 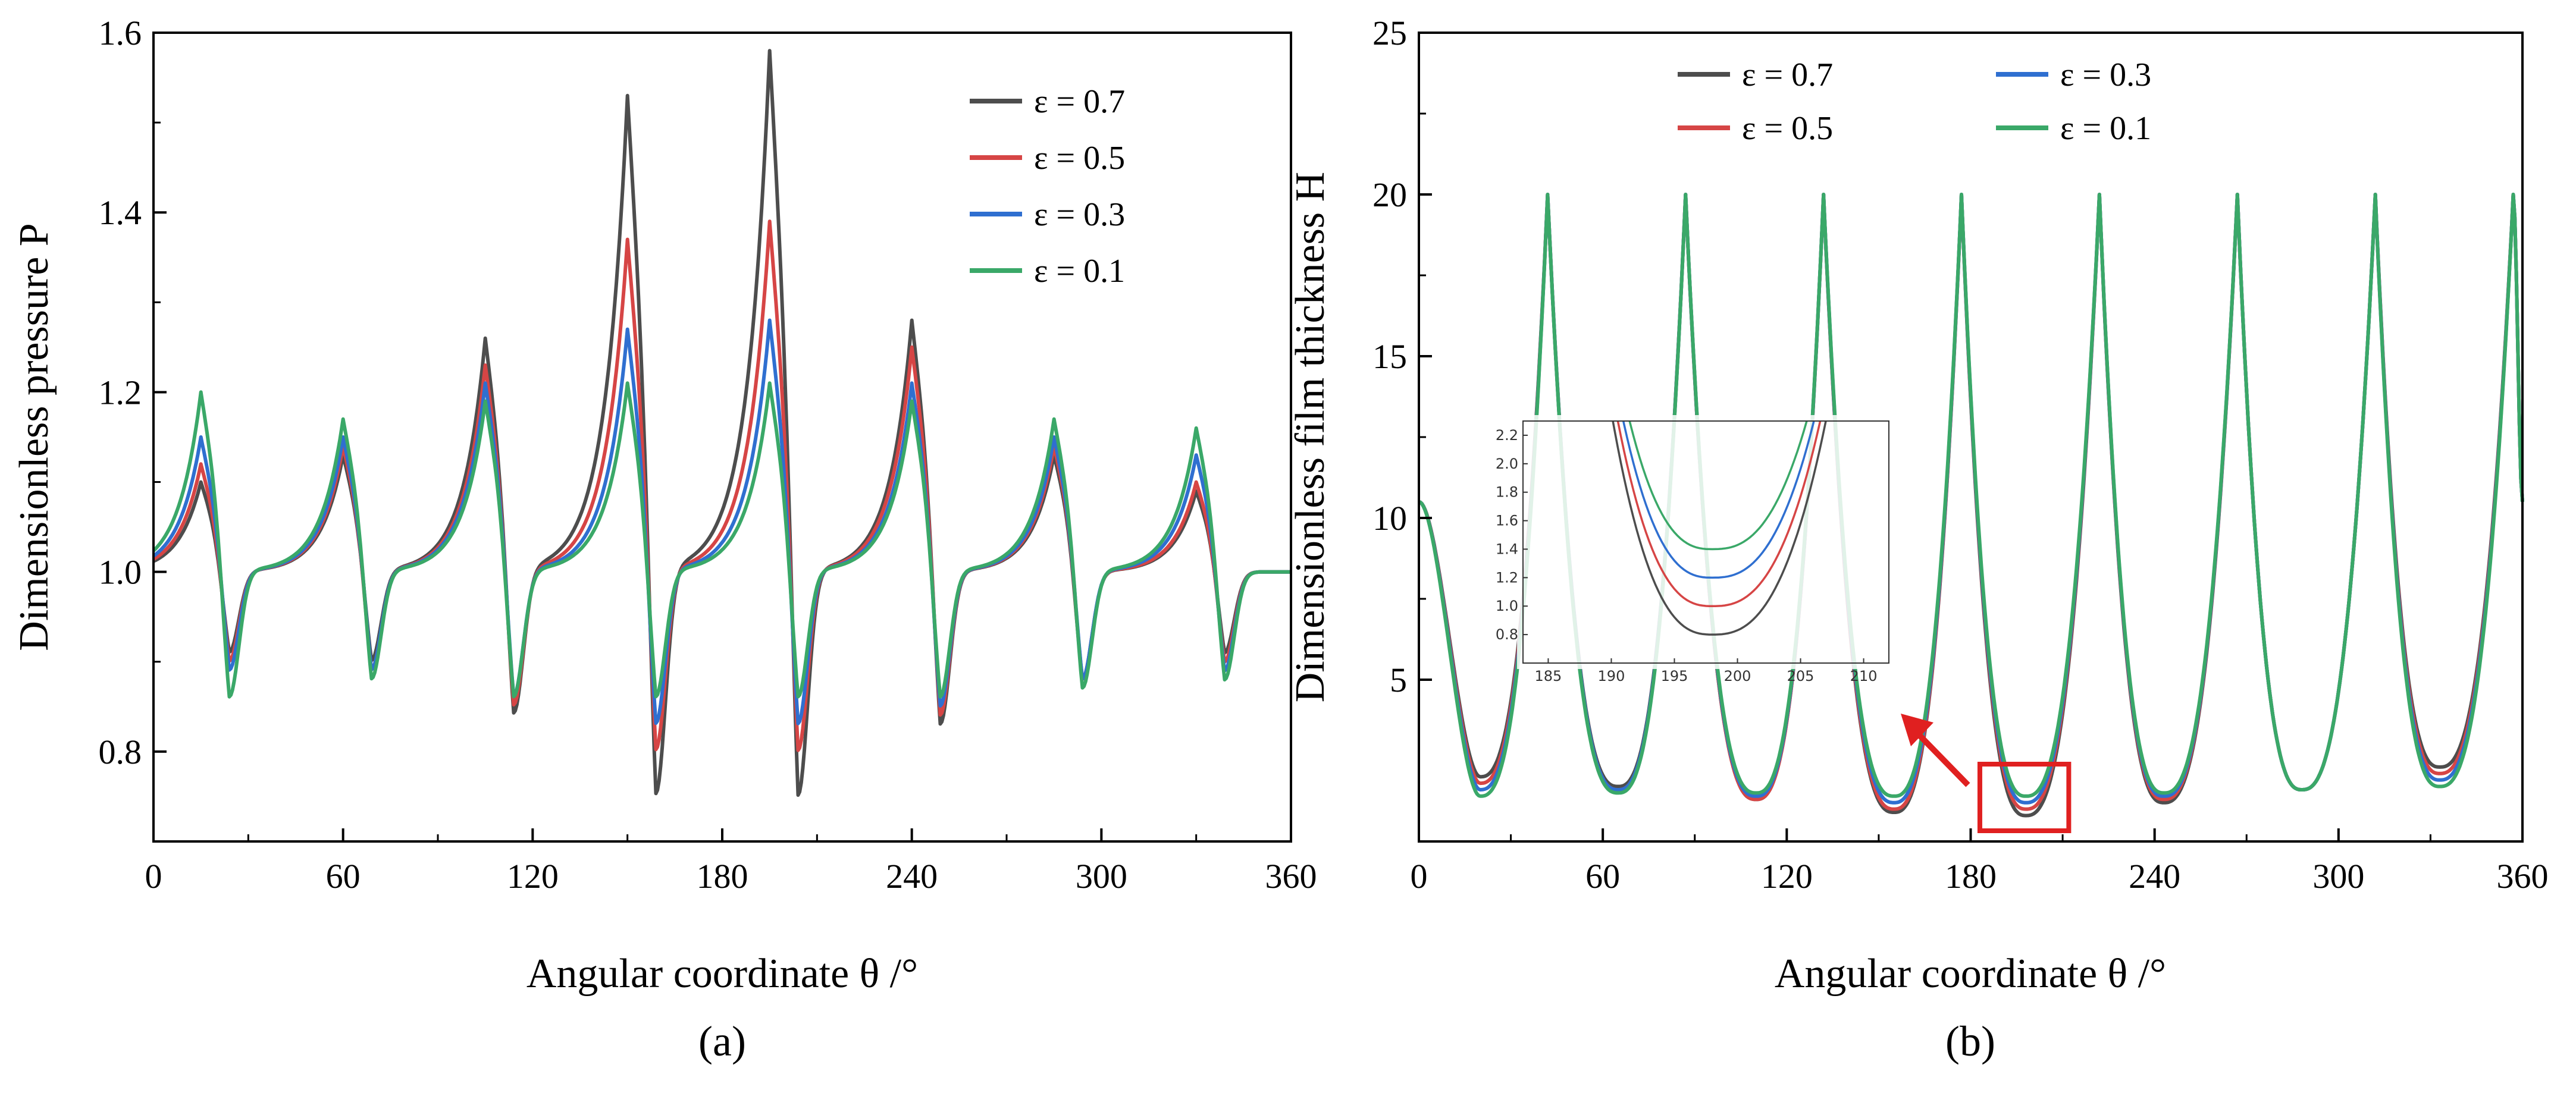 I want to click on panel-a-legend: ε = 0.7 ε = 0.5 ε = 0.3 ε = 0.1, so click(x=1048, y=186).